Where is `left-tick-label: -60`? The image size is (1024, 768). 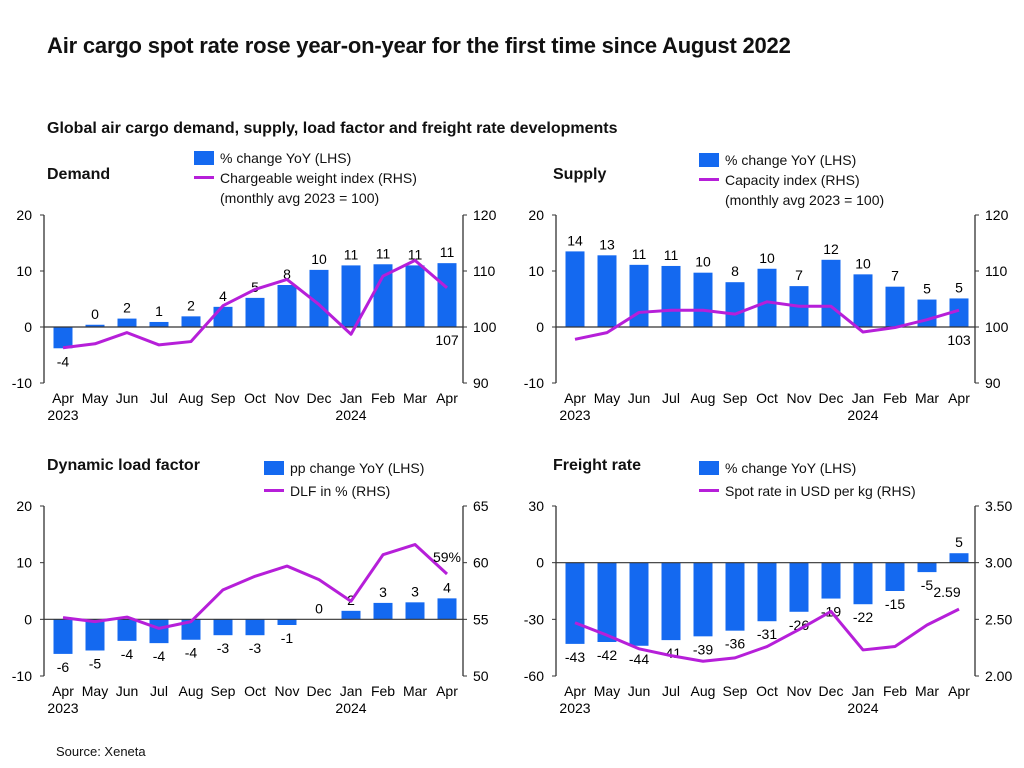 left-tick-label: -60 is located at coordinates (534, 676).